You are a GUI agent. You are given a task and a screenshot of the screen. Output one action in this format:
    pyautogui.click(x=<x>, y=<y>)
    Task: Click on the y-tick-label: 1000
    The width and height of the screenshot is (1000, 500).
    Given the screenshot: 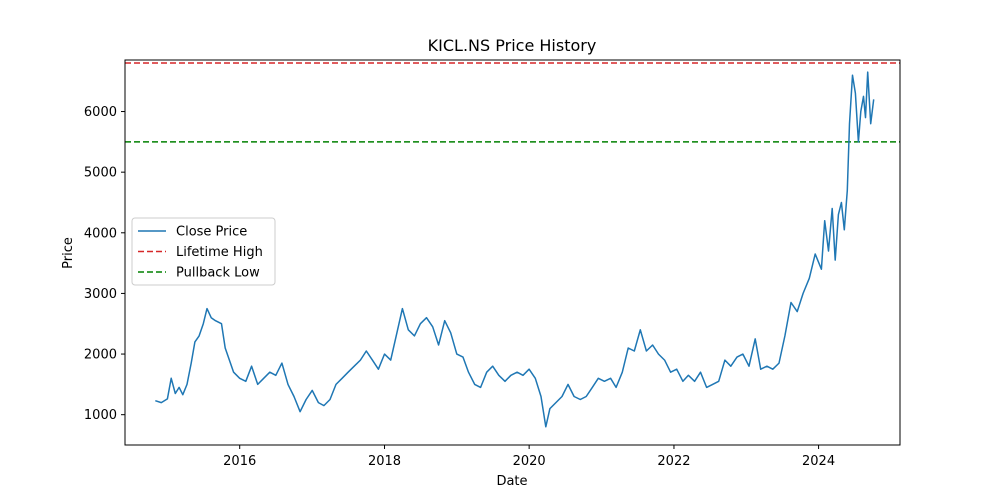 What is the action you would take?
    pyautogui.click(x=100, y=415)
    